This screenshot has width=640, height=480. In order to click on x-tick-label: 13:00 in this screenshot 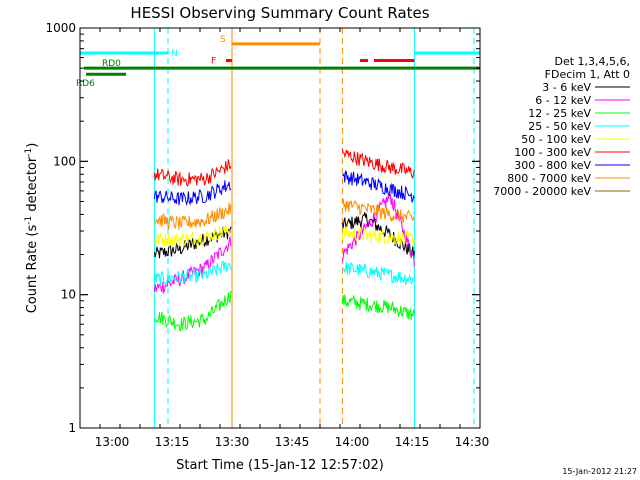, I will do `click(112, 442)`.